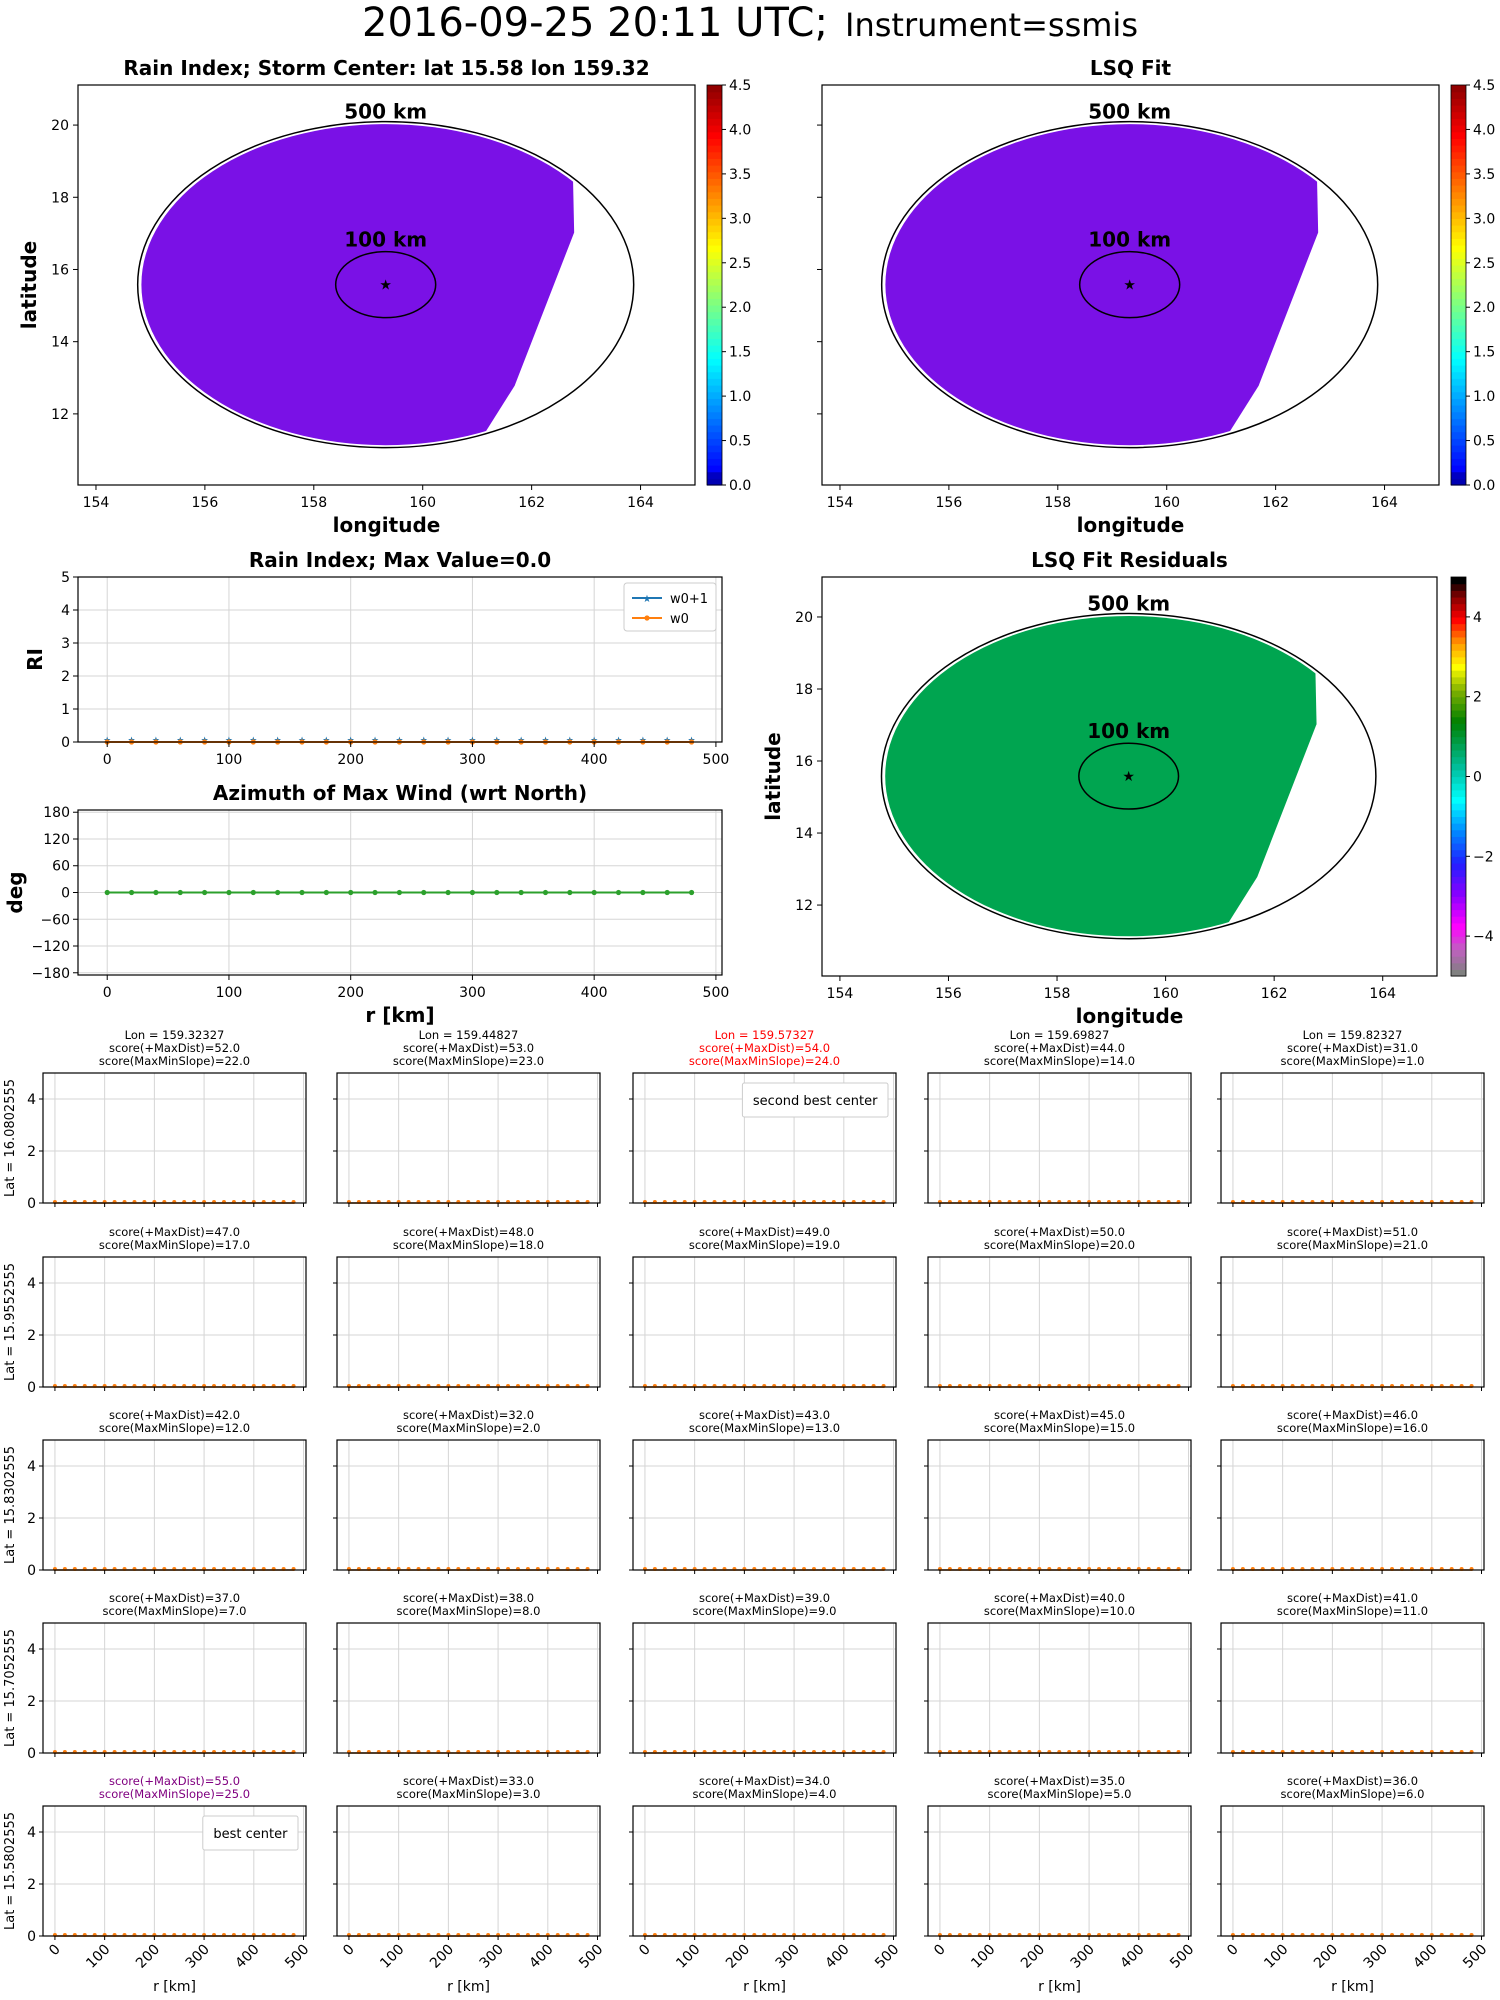 The height and width of the screenshot is (2000, 1500). I want to click on colorbar-frame, so click(714, 285).